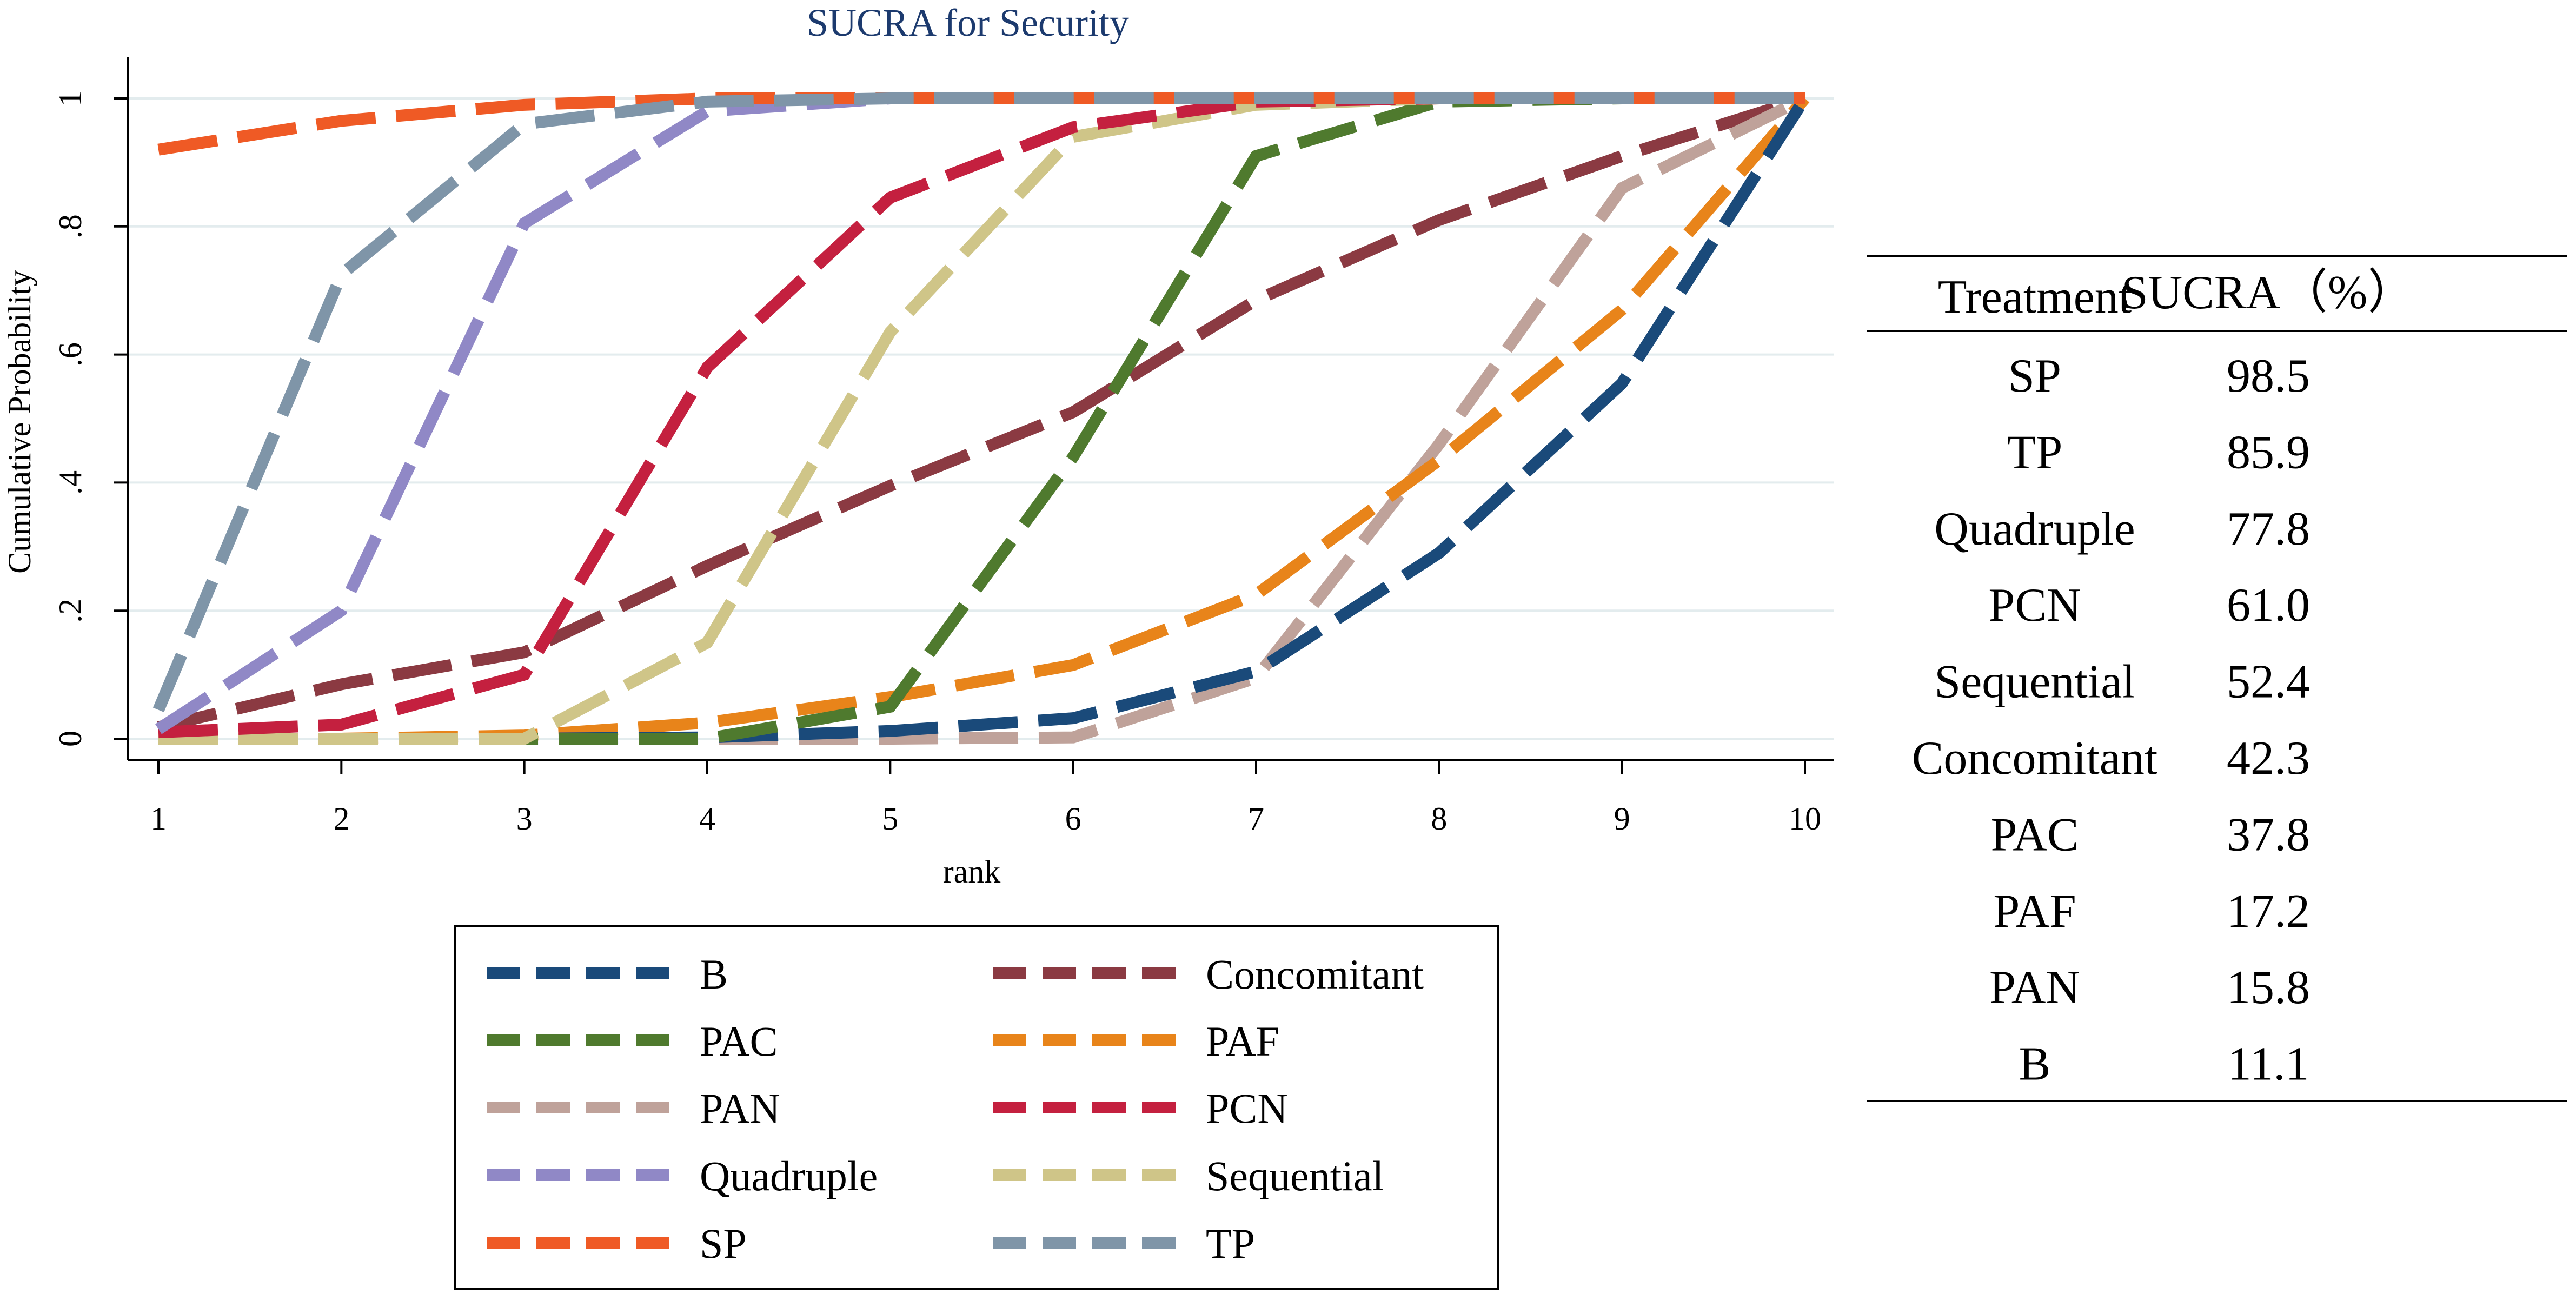 The height and width of the screenshot is (1300, 2576). What do you see at coordinates (2268, 682) in the screenshot?
I see `table-cell-sucra: 52.4` at bounding box center [2268, 682].